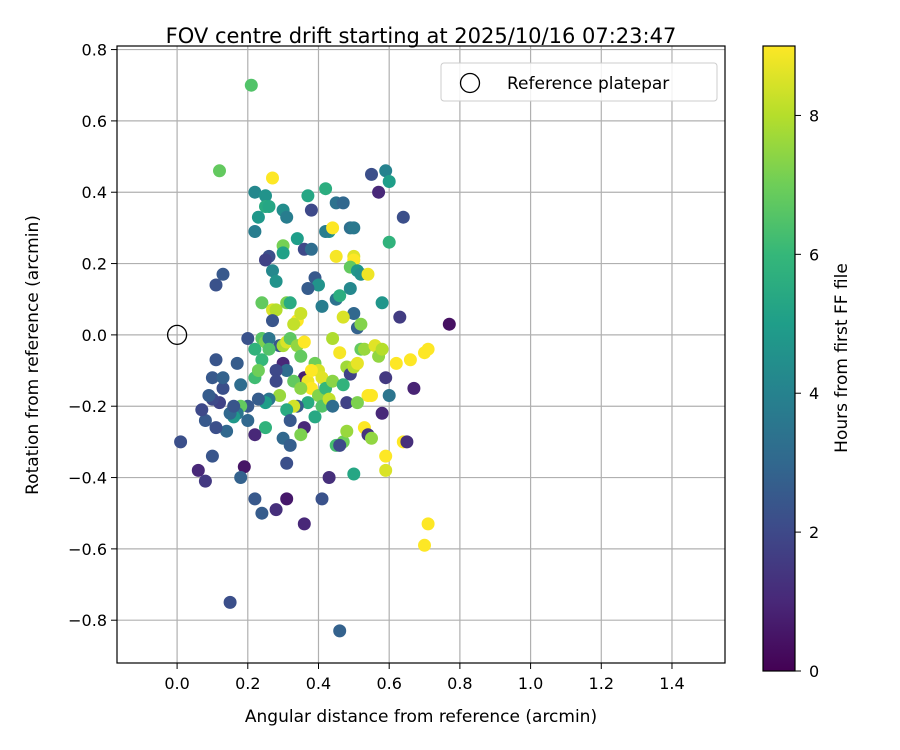  What do you see at coordinates (459, 683) in the screenshot?
I see `x-tick-label: 0.8` at bounding box center [459, 683].